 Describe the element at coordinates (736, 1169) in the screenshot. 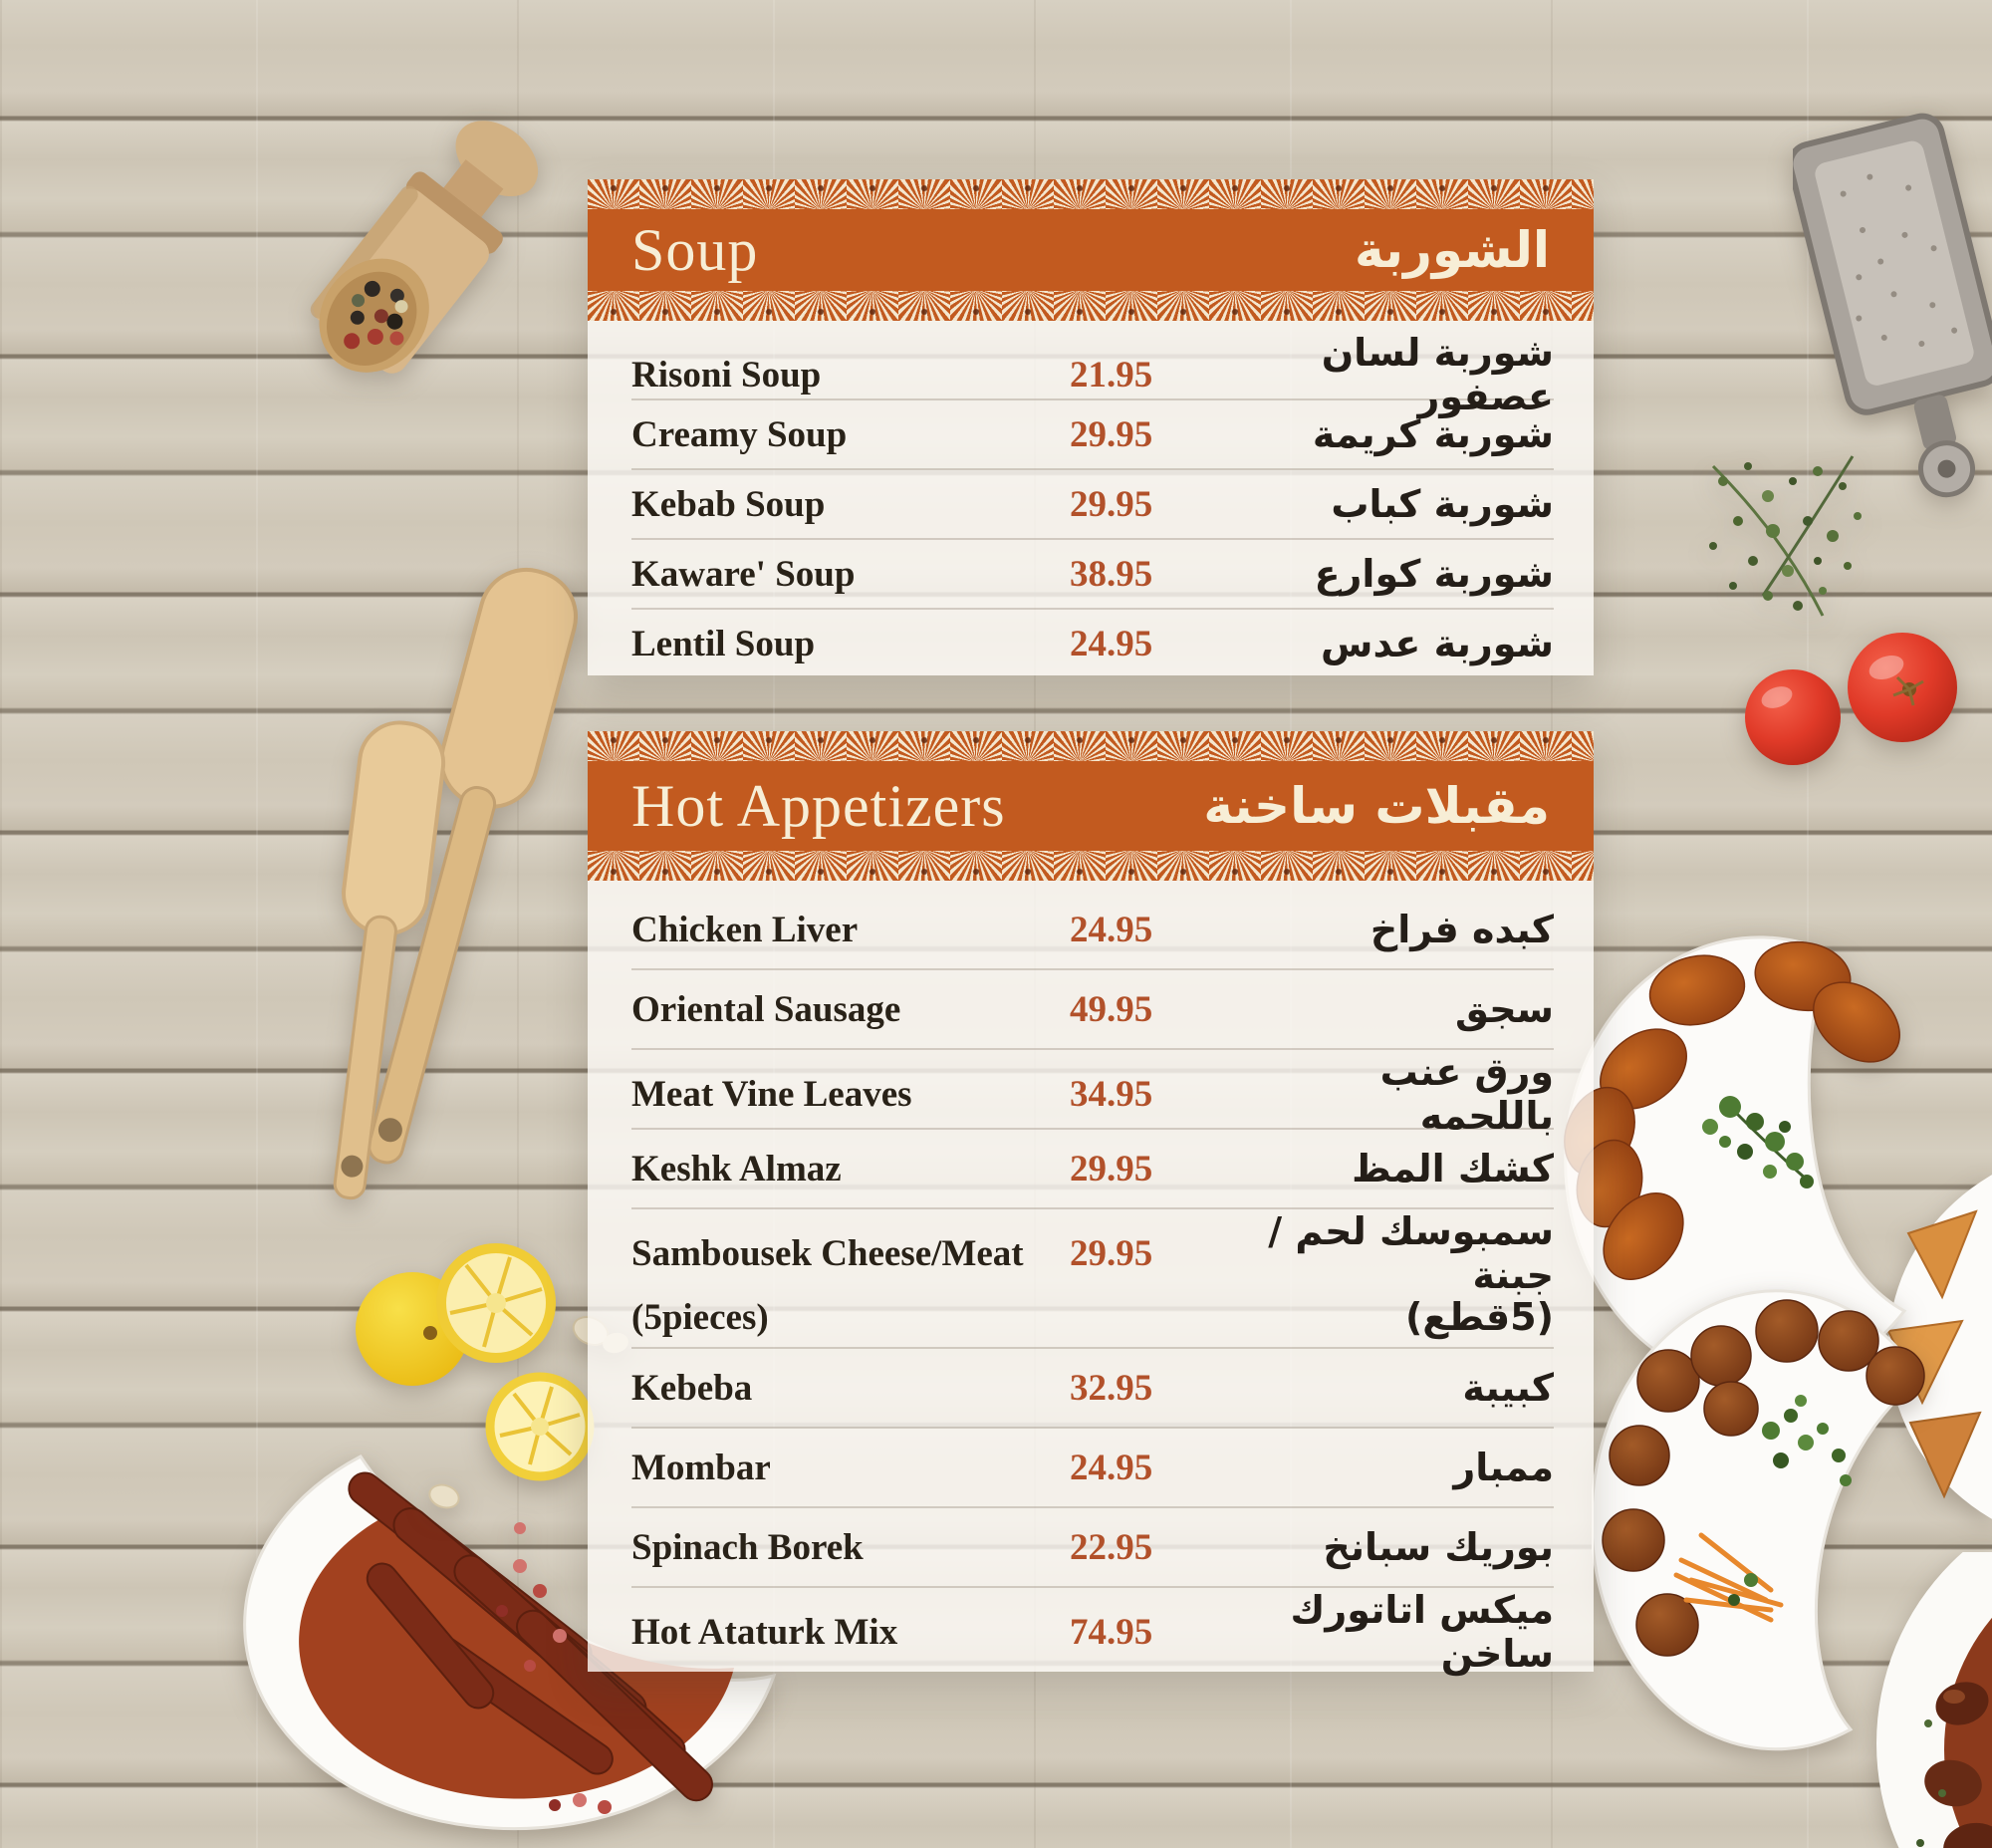

I see `item-name-en: Keshk Almaz` at that location.